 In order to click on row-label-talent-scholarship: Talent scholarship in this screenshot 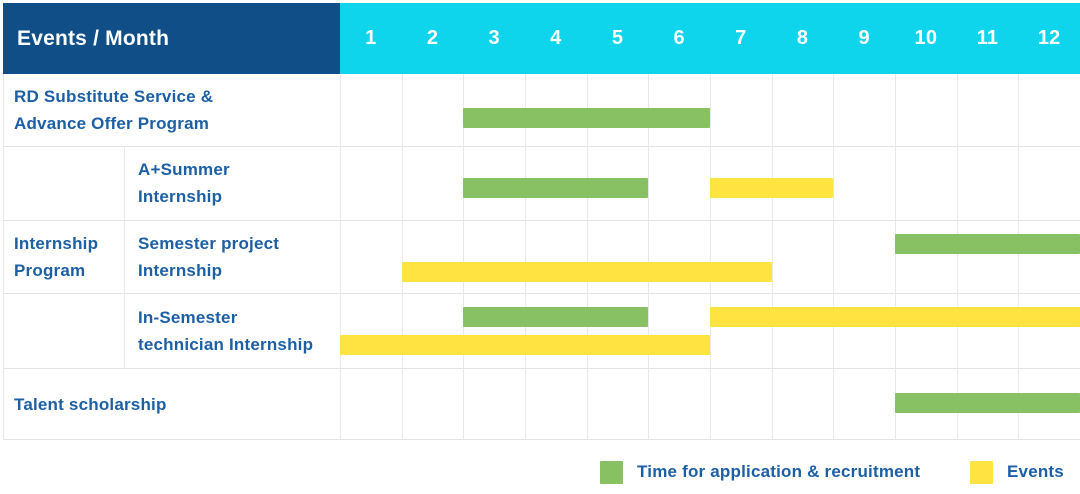, I will do `click(171, 404)`.